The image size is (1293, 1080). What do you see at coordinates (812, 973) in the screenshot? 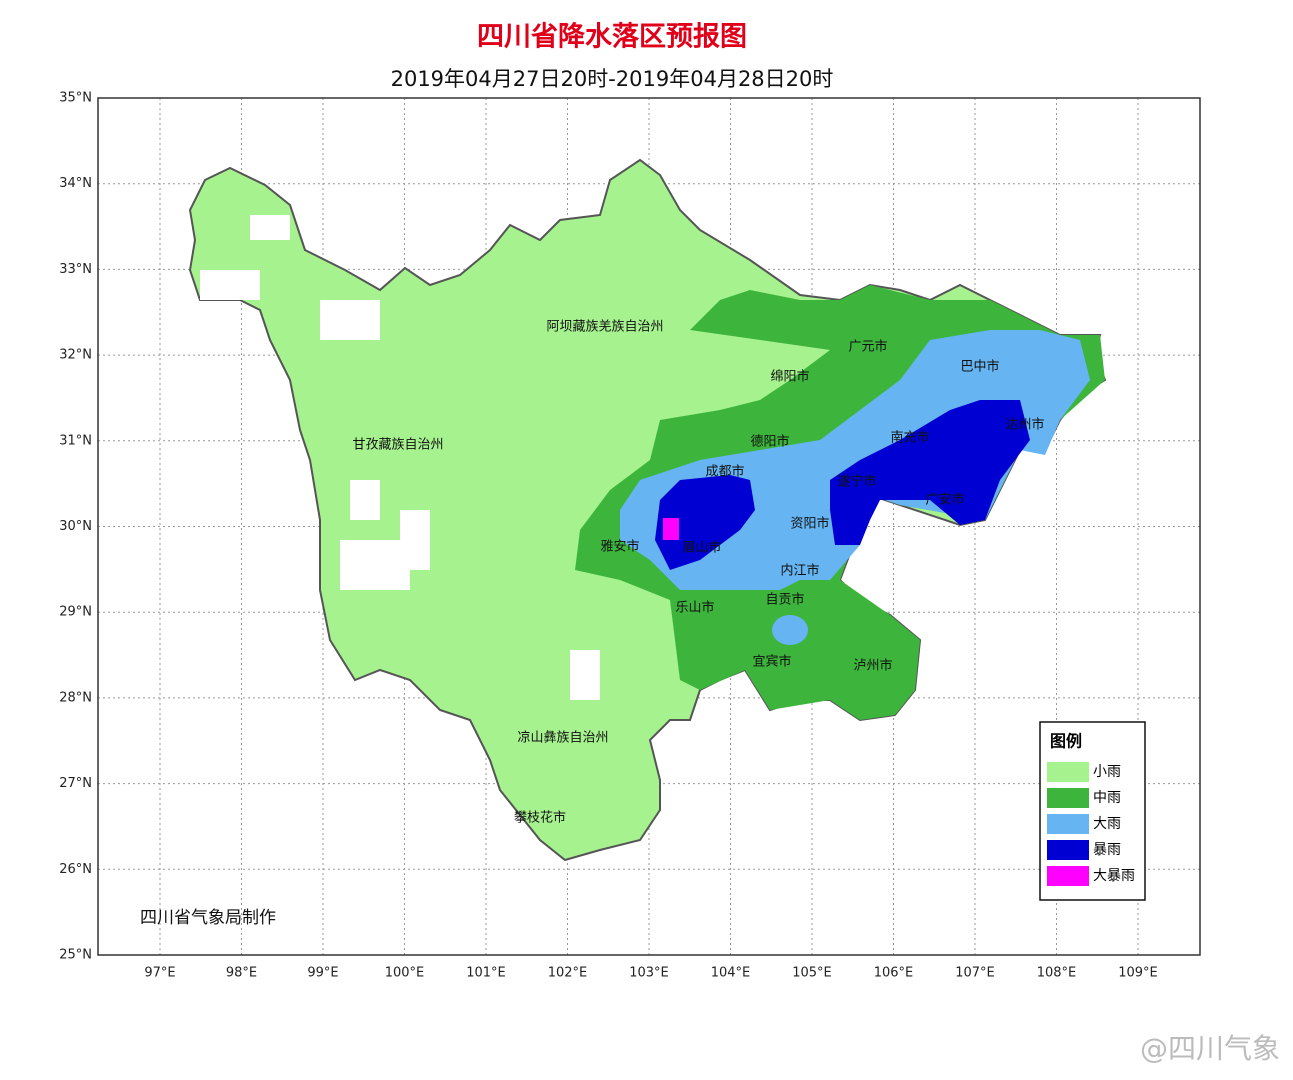
I see `lon-label: 105°E` at bounding box center [812, 973].